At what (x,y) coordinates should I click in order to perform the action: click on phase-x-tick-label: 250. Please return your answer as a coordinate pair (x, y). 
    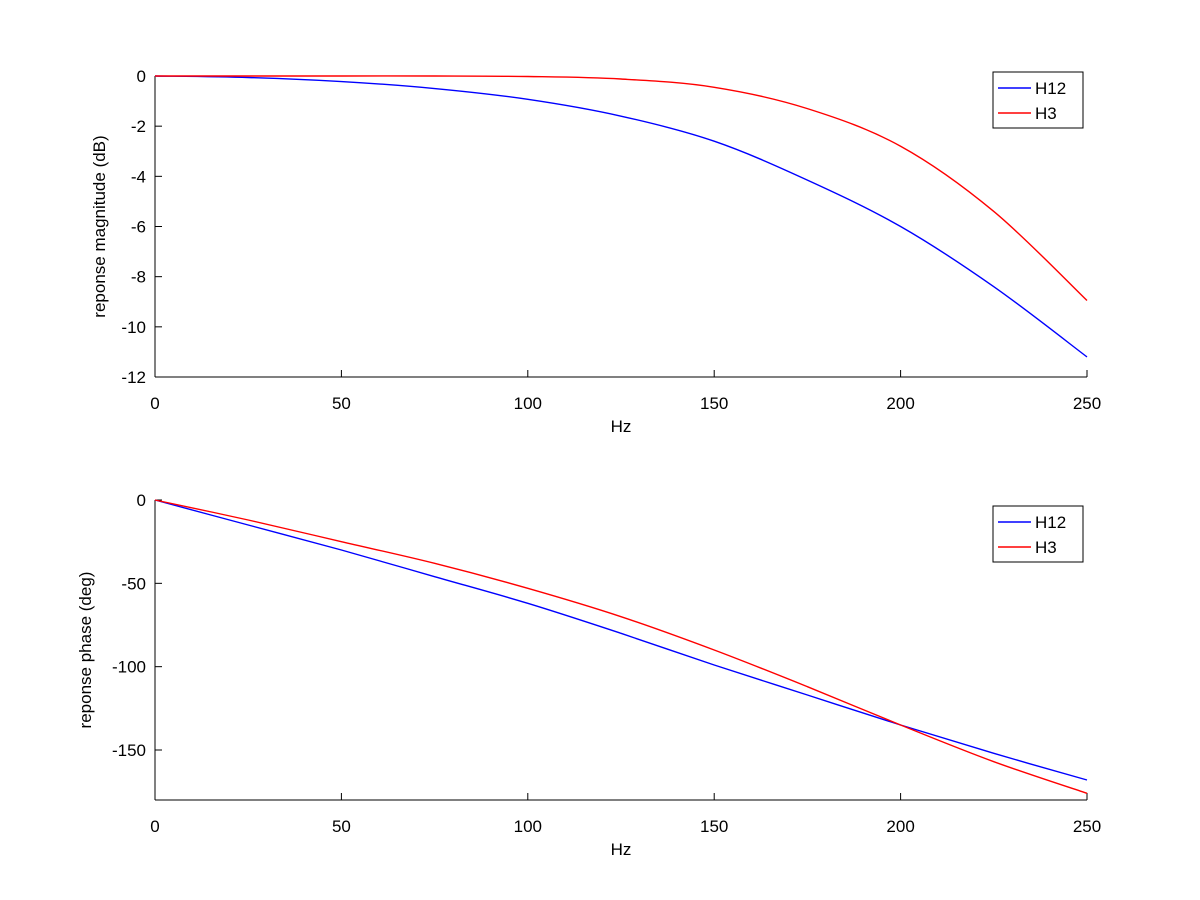
    Looking at the image, I should click on (1087, 826).